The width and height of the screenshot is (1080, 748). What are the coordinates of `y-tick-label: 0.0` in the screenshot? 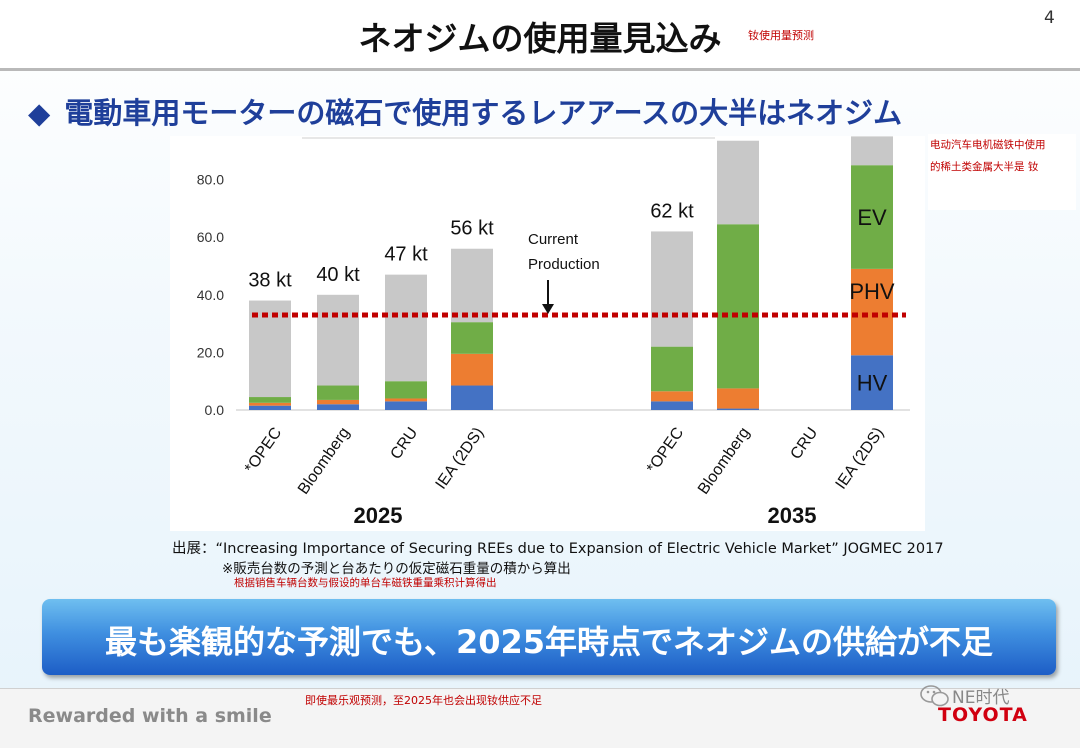 It's located at (215, 410).